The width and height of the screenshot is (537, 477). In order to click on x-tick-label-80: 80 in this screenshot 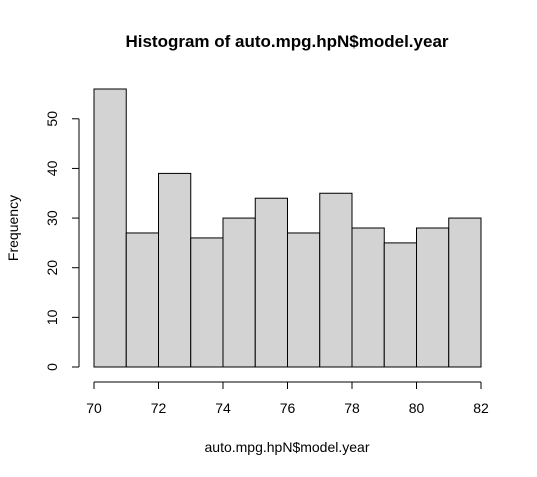, I will do `click(417, 408)`.